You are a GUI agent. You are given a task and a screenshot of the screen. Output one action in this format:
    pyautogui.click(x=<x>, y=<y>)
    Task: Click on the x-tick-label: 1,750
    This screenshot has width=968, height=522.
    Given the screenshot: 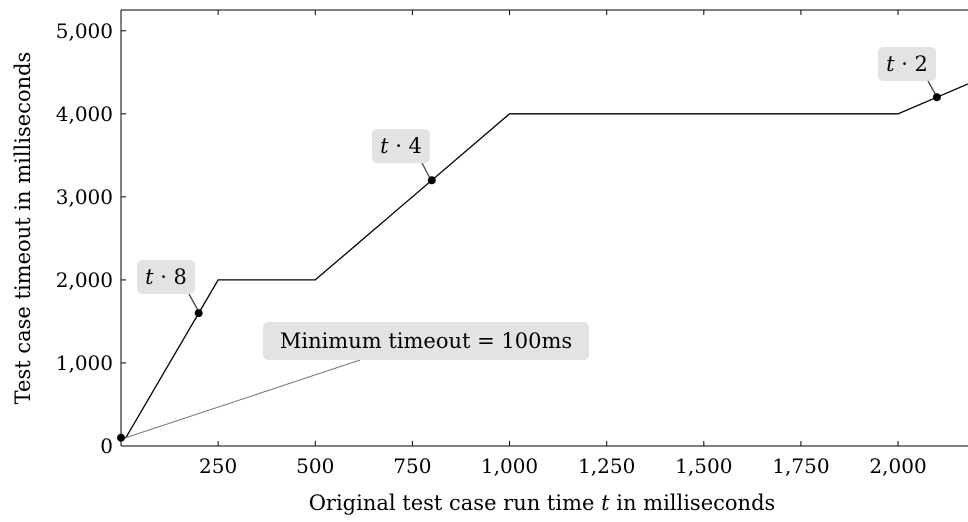 What is the action you would take?
    pyautogui.click(x=800, y=466)
    